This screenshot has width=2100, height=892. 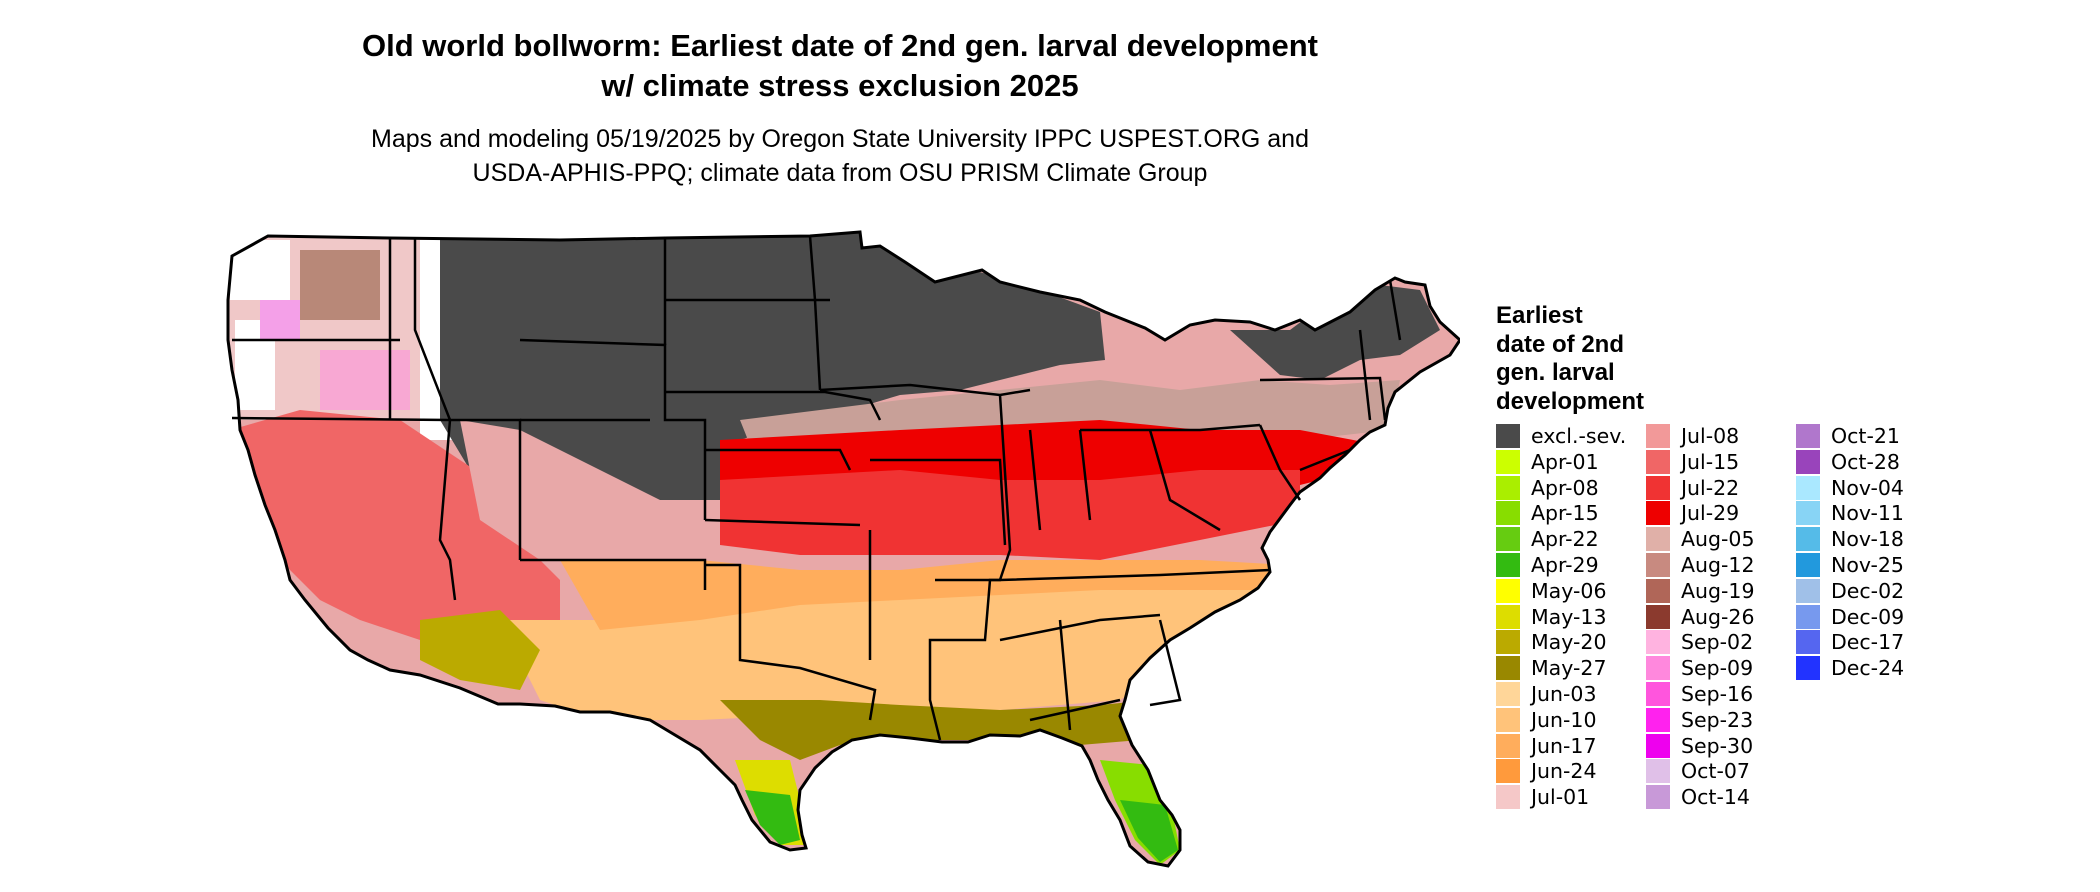 I want to click on legend-item: Jul-29, so click(x=1693, y=513).